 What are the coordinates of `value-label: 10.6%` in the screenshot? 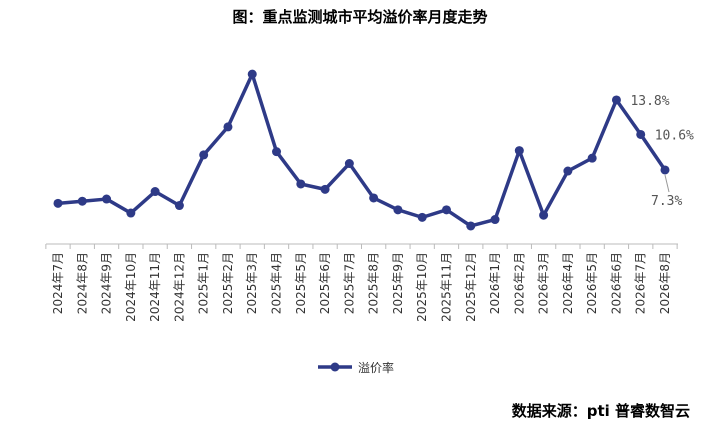 It's located at (674, 135).